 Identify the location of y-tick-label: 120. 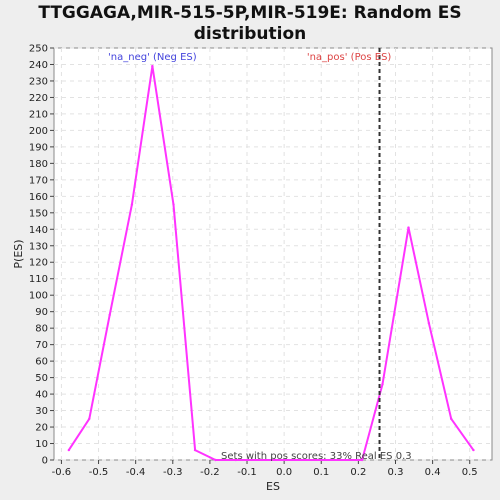
(38, 263).